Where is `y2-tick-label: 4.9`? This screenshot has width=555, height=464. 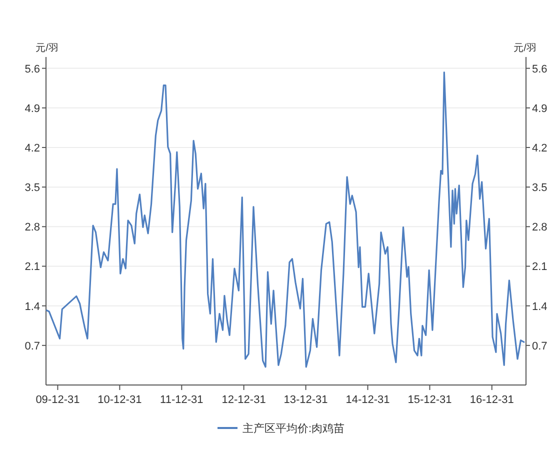
y2-tick-label: 4.9 is located at coordinates (540, 108).